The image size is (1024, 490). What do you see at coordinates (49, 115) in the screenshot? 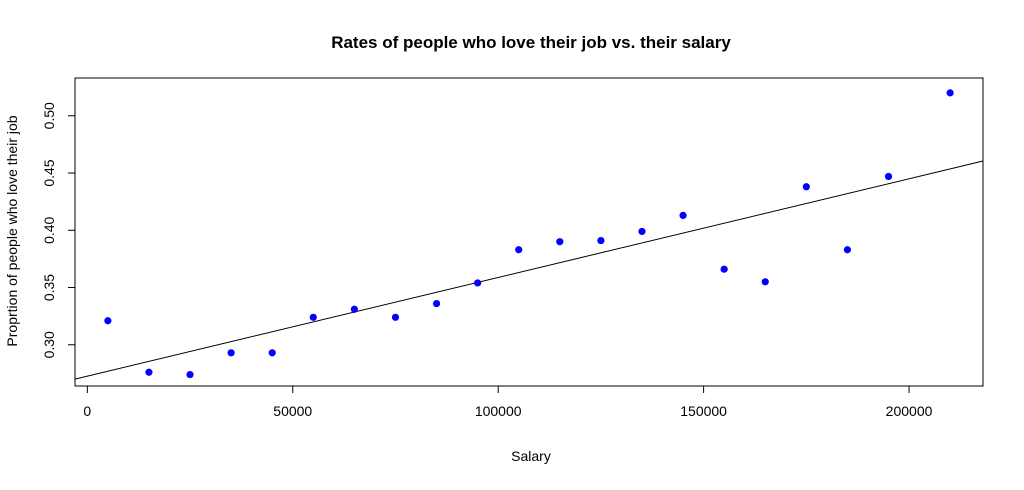
I see `y-tick-label: 0.50` at bounding box center [49, 115].